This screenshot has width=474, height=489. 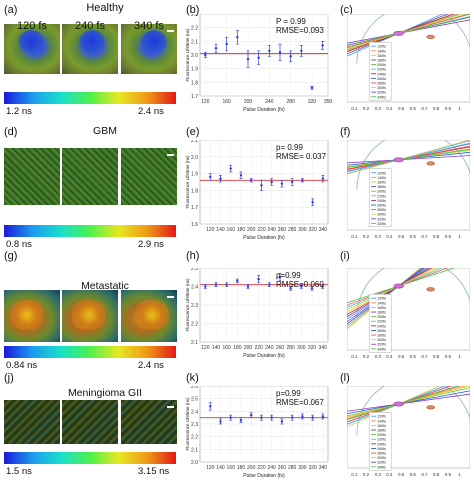 What do you see at coordinates (424, 474) in the screenshot?
I see `x-tick-label: 0.7` at bounding box center [424, 474].